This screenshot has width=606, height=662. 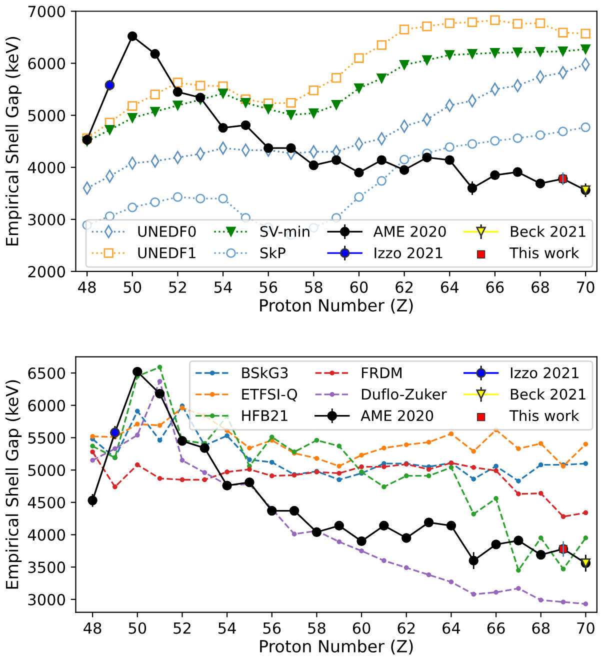 What do you see at coordinates (270, 395) in the screenshot?
I see `legend-label: ETFSI-Q` at bounding box center [270, 395].